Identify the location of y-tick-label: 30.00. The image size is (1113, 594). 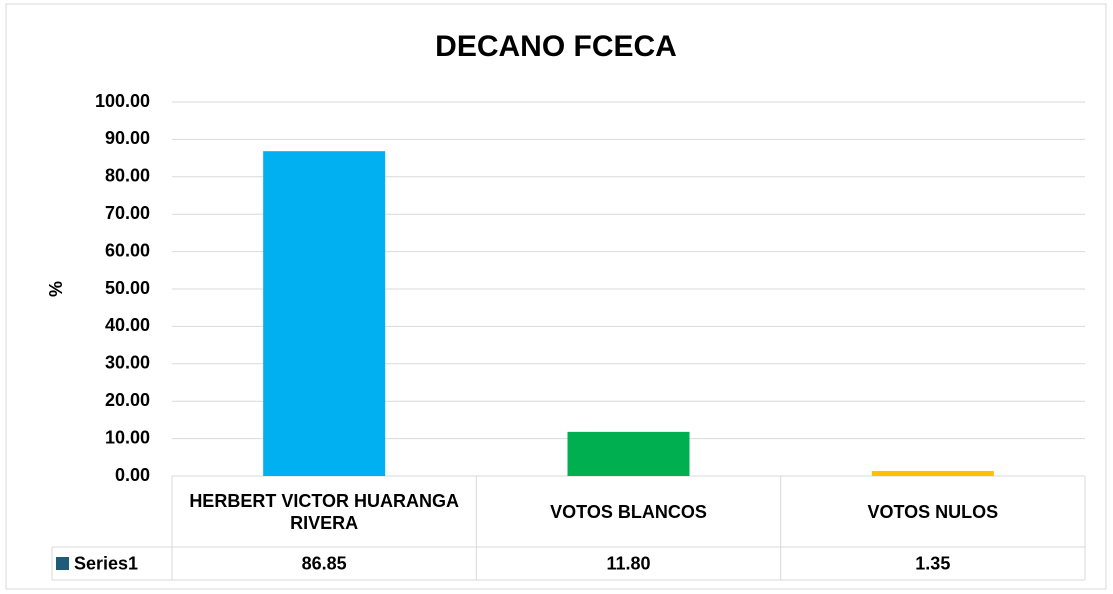
(127, 363).